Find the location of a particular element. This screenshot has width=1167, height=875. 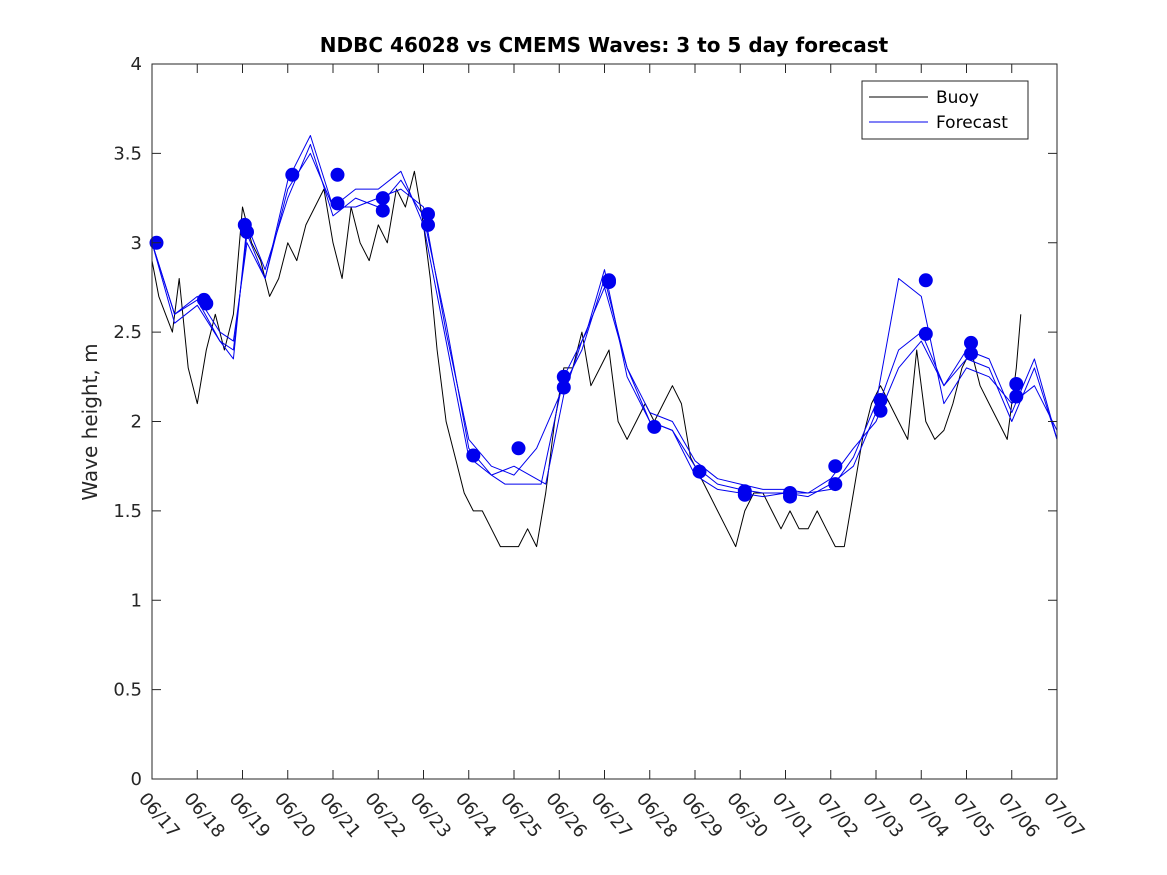

y-tick-label: 3 is located at coordinates (136, 243).